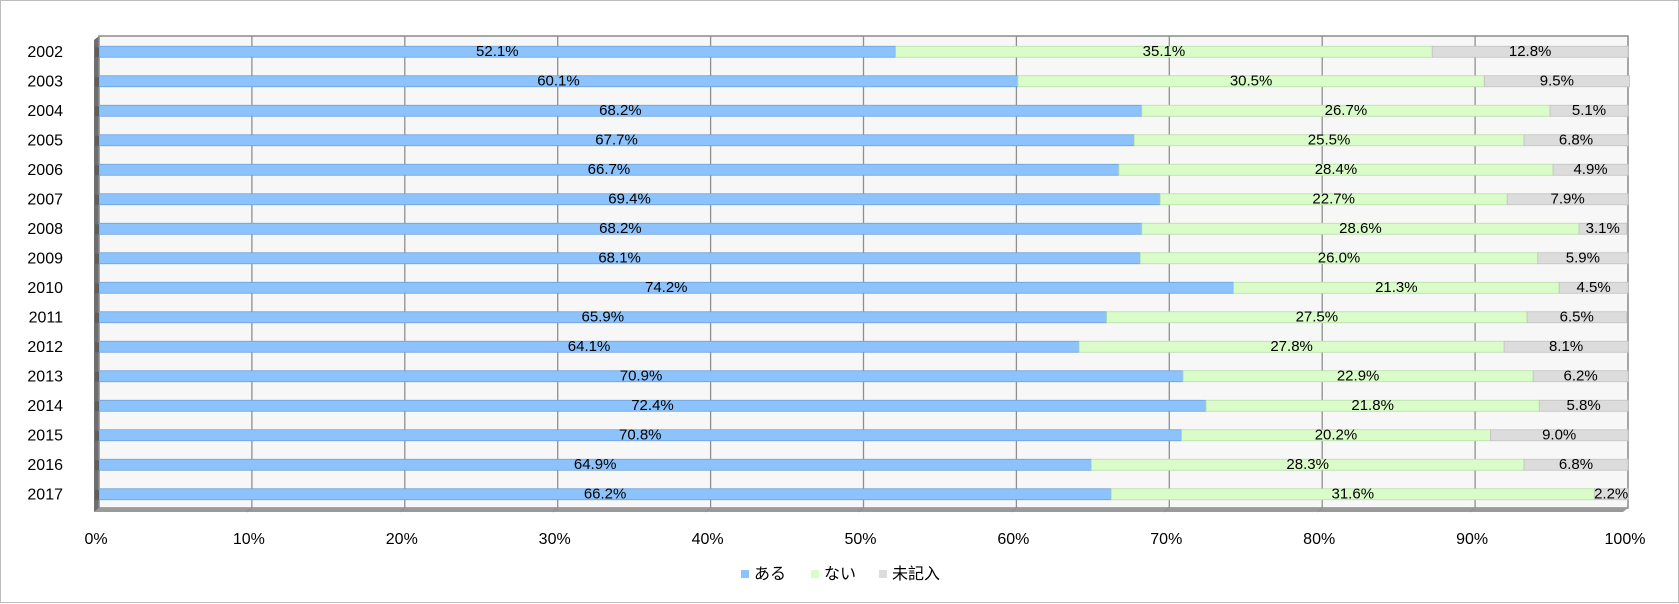 The height and width of the screenshot is (604, 1679). What do you see at coordinates (45, 465) in the screenshot?
I see `y-tick-label: 2016` at bounding box center [45, 465].